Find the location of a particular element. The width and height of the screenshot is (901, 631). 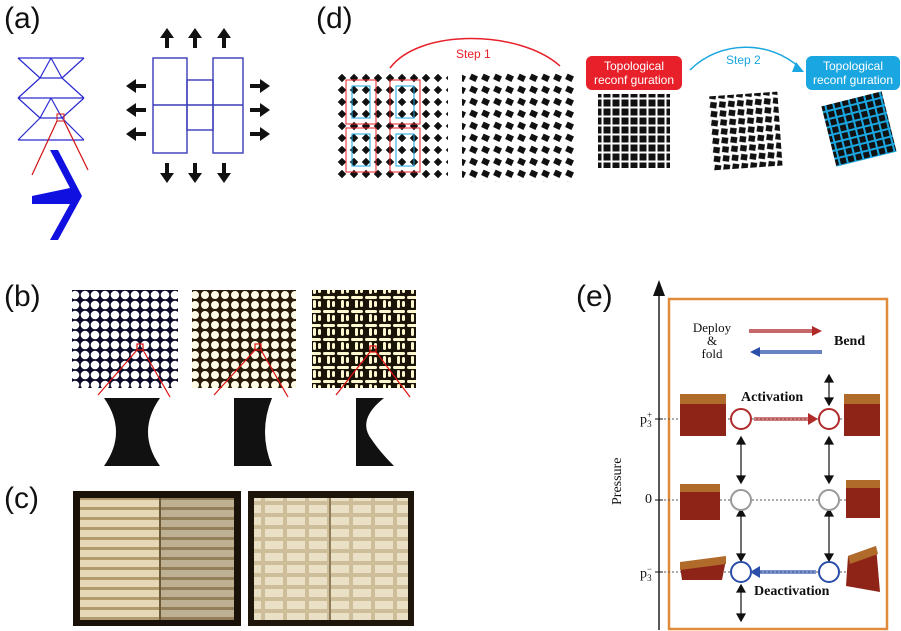

lattice-step1-result is located at coordinates (518, 126).